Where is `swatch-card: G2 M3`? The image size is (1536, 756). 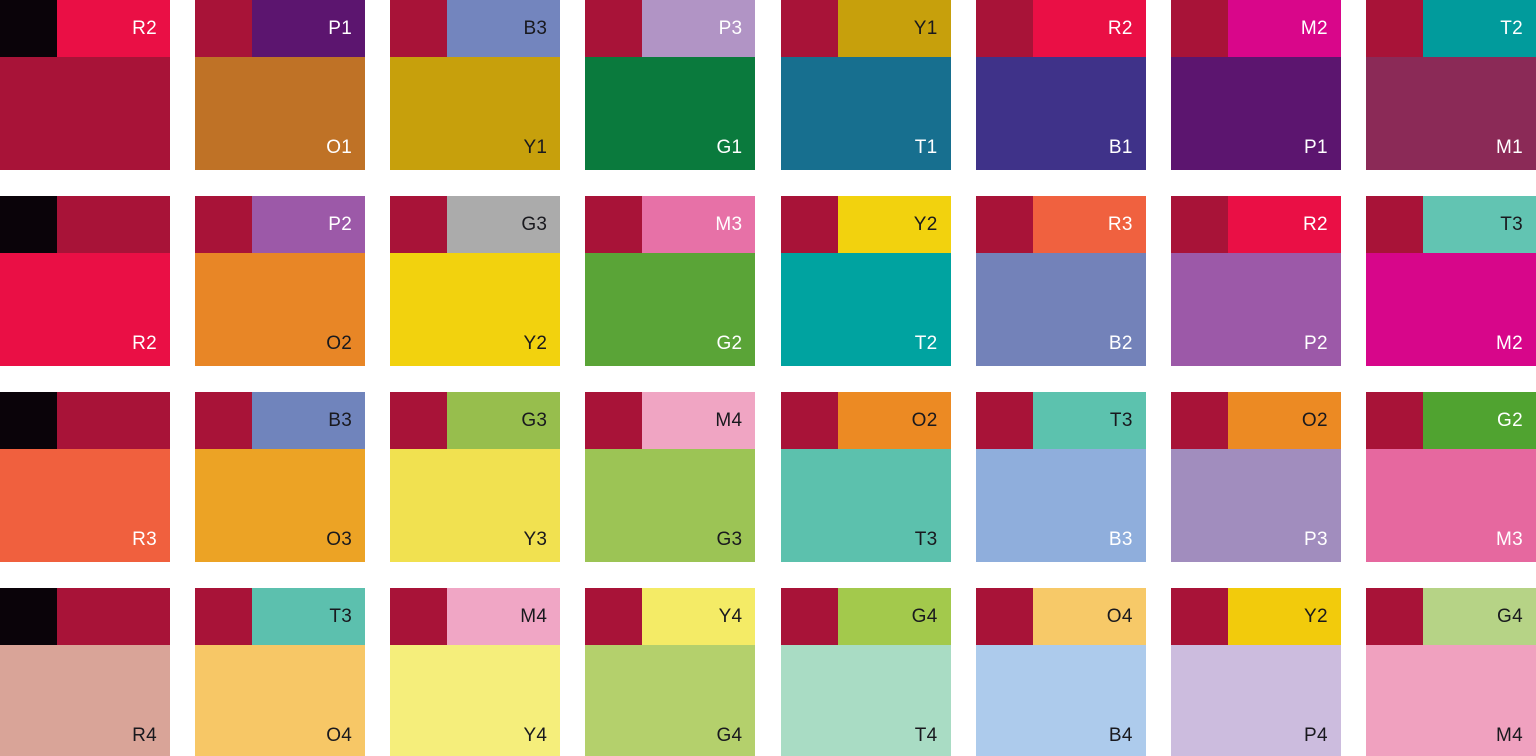
swatch-card: G2 M3 is located at coordinates (1450, 477).